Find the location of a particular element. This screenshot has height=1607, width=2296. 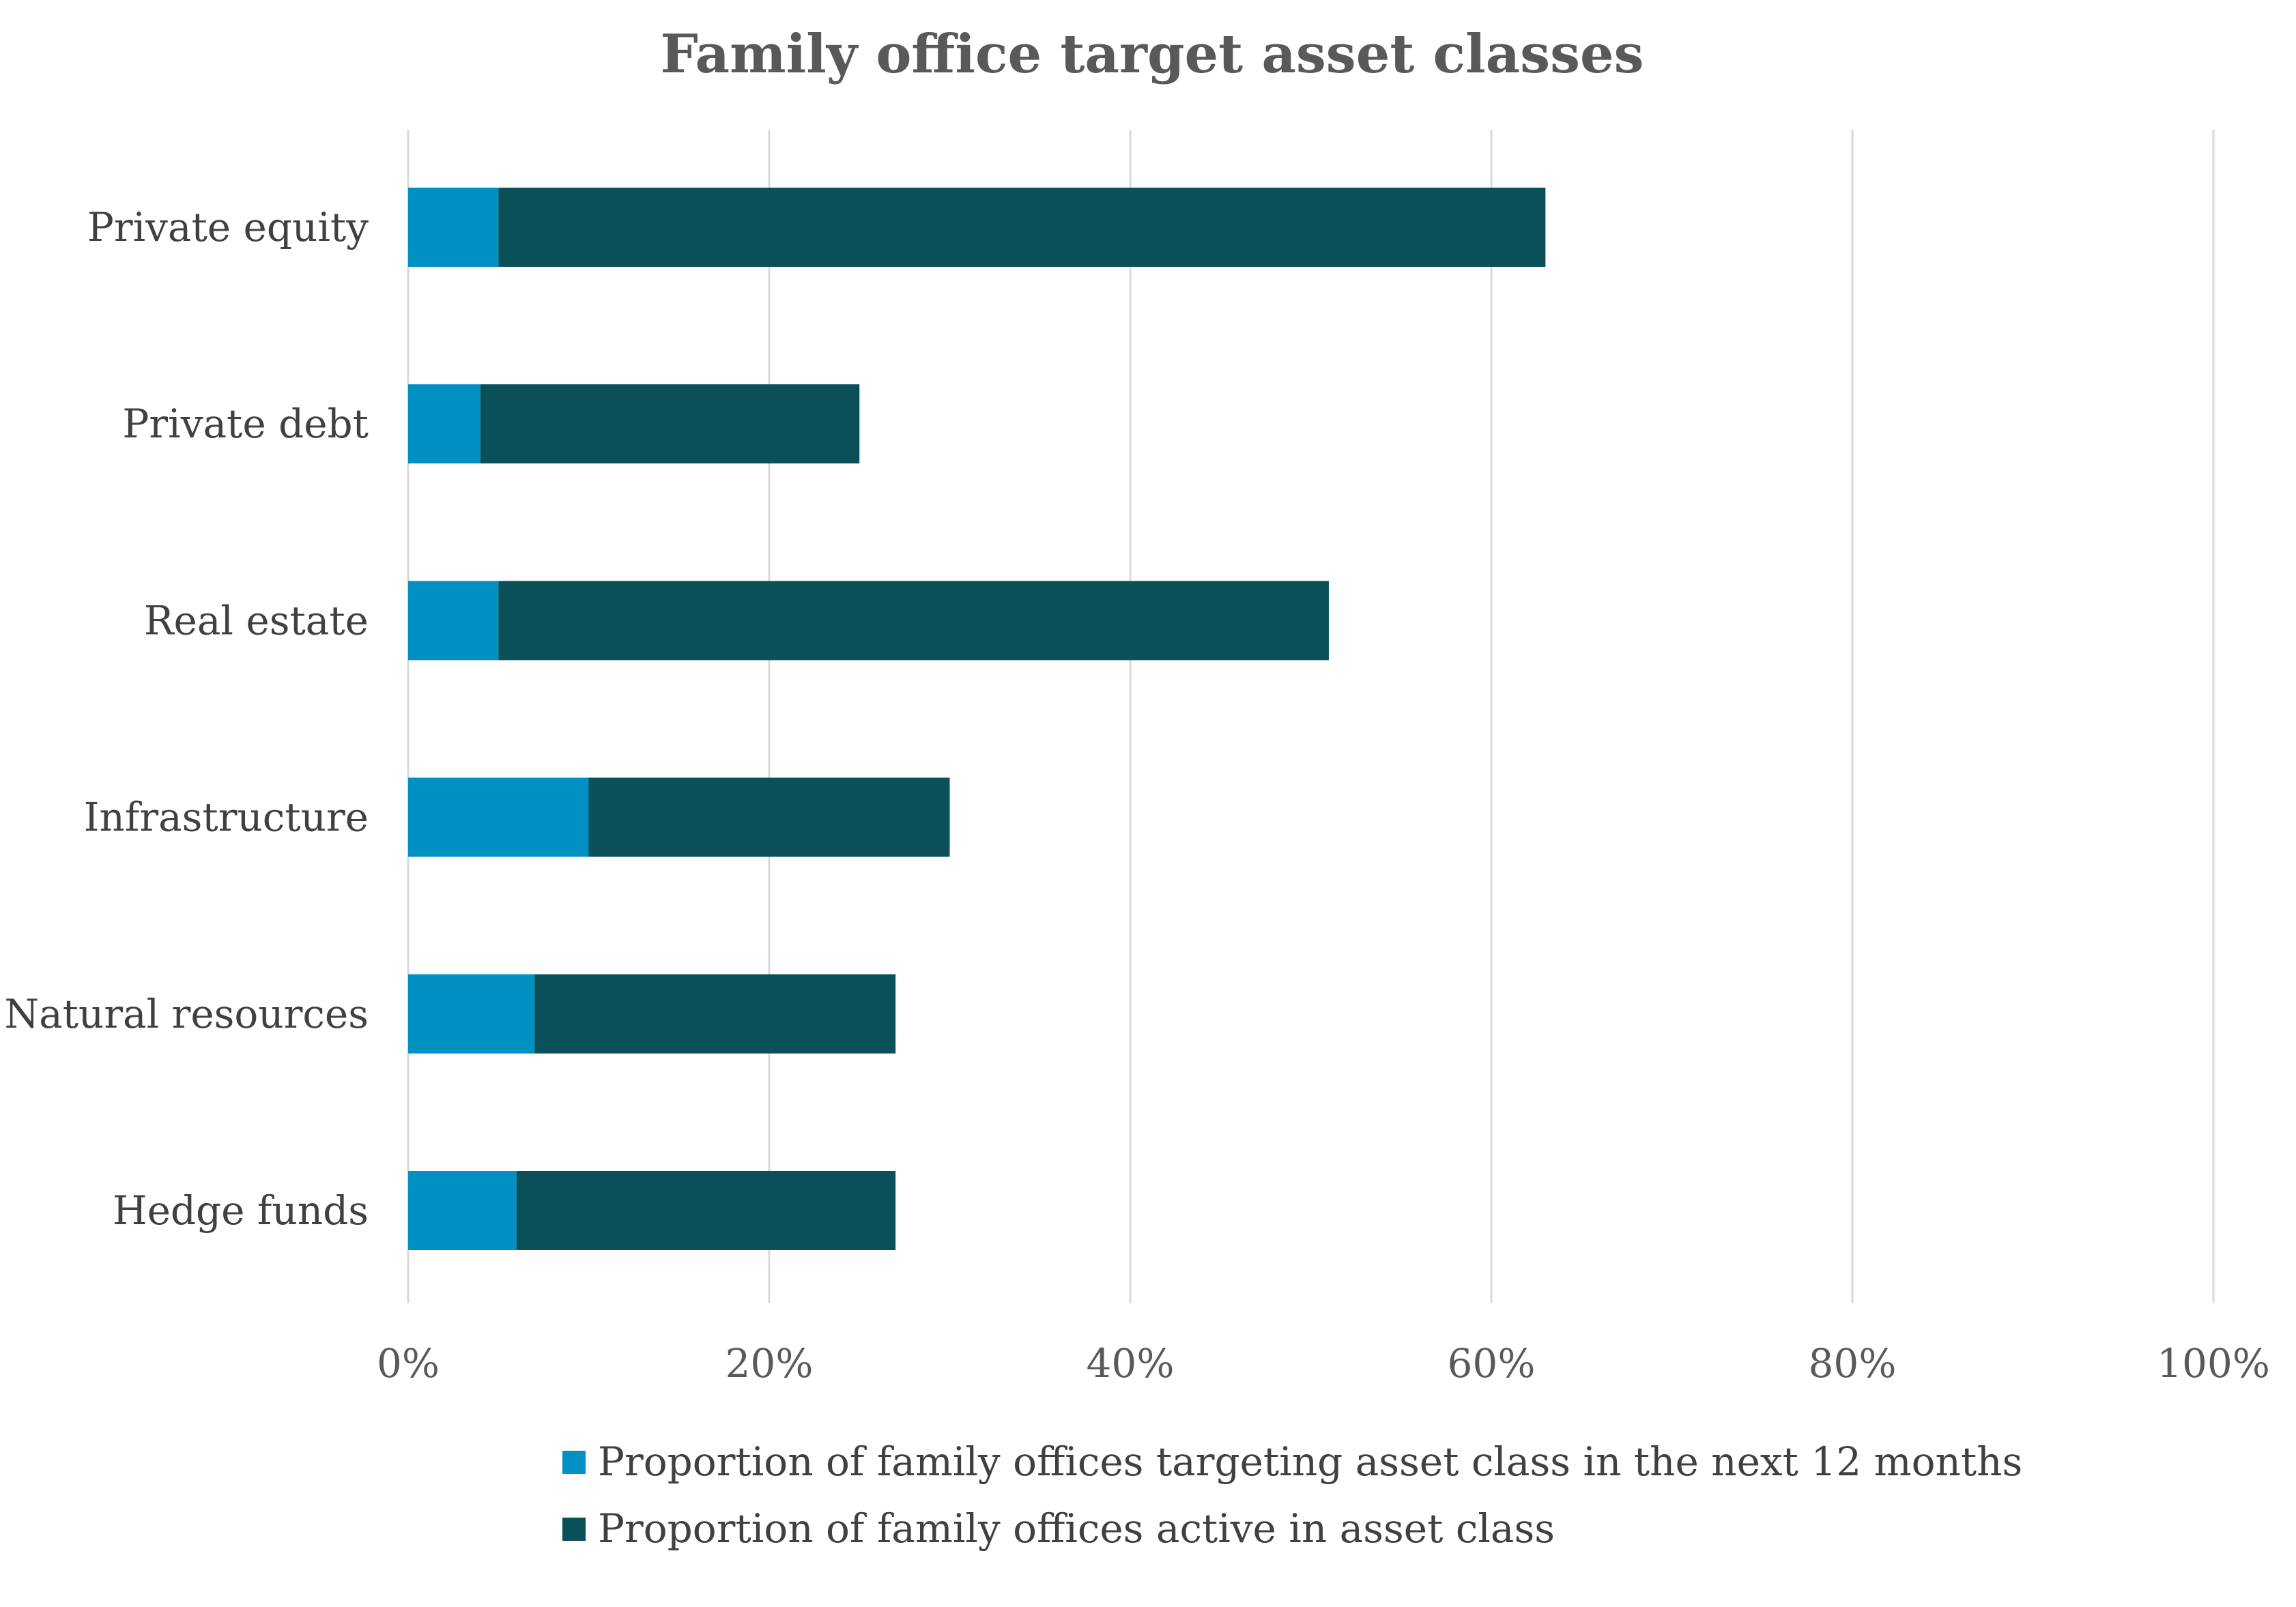

x-tick-label: 80% is located at coordinates (1853, 1363).